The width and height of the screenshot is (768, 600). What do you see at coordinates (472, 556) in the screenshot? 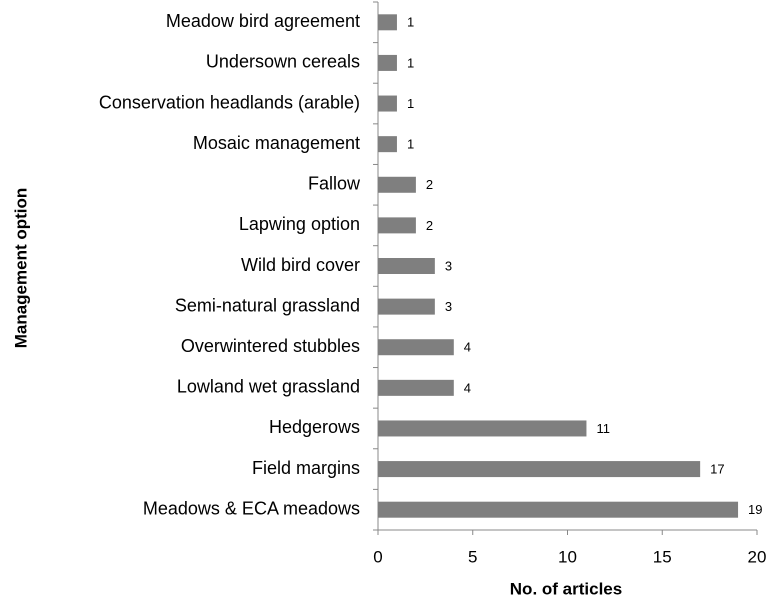
I see `x-tick-label: 5` at bounding box center [472, 556].